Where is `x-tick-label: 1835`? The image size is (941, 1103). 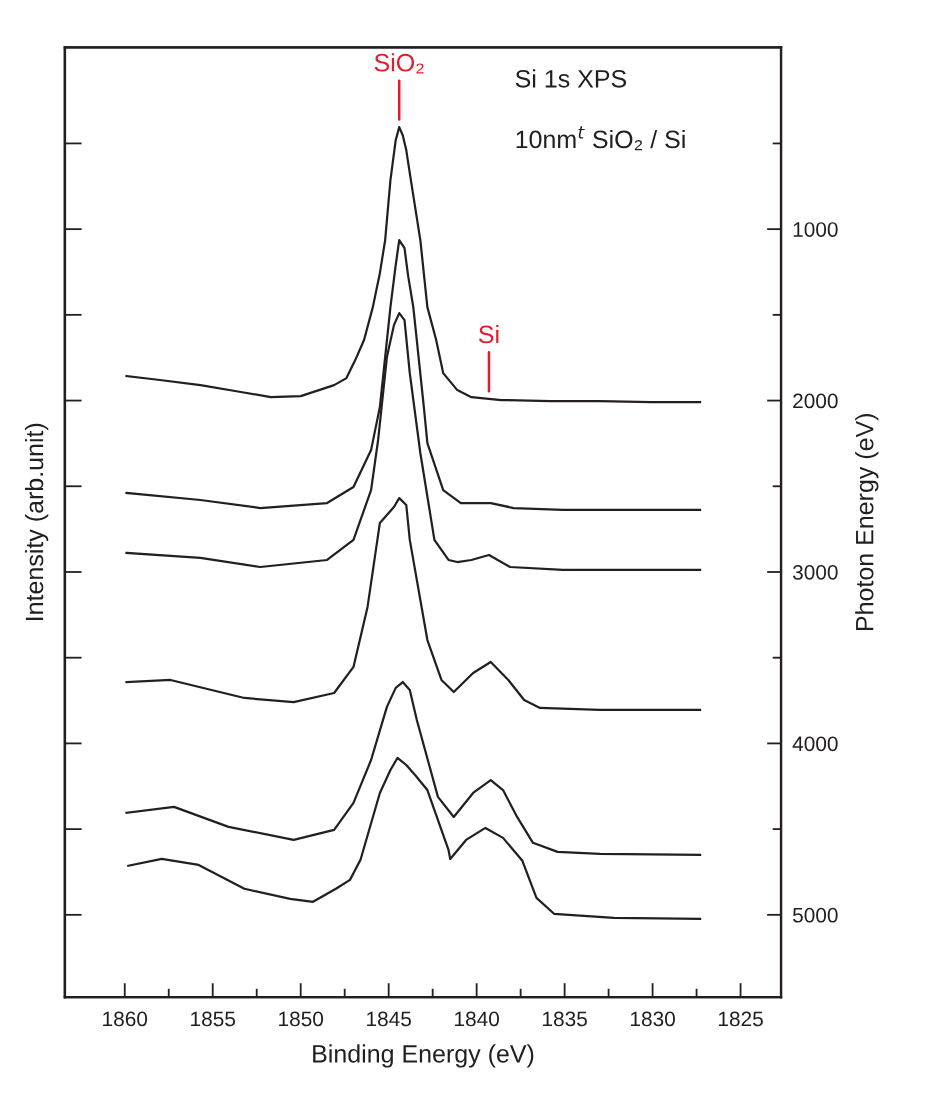
x-tick-label: 1835 is located at coordinates (565, 1019).